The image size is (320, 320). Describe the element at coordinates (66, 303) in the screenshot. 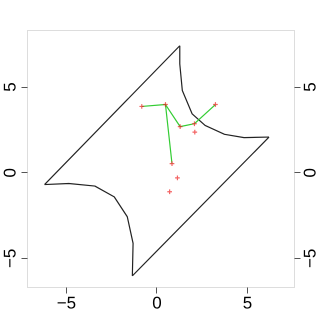

I see `x-tick-label: −5` at that location.